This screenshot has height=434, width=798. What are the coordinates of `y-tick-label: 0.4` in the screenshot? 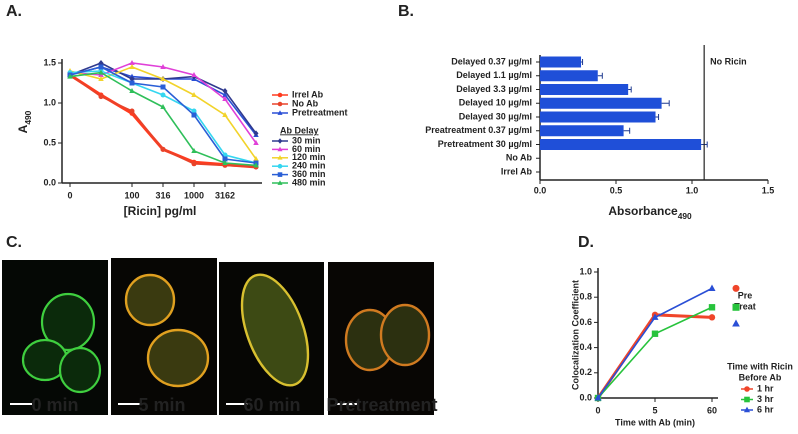 It's located at (585, 347).